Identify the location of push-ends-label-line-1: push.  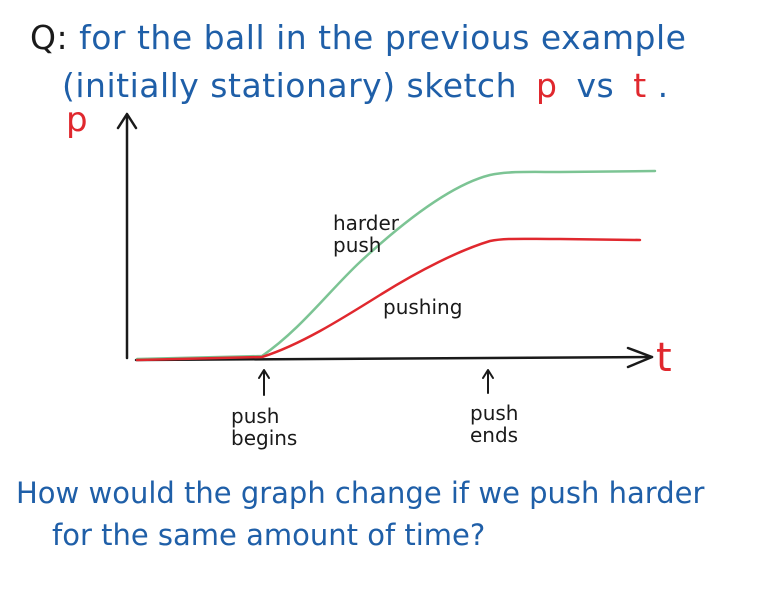
(494, 413).